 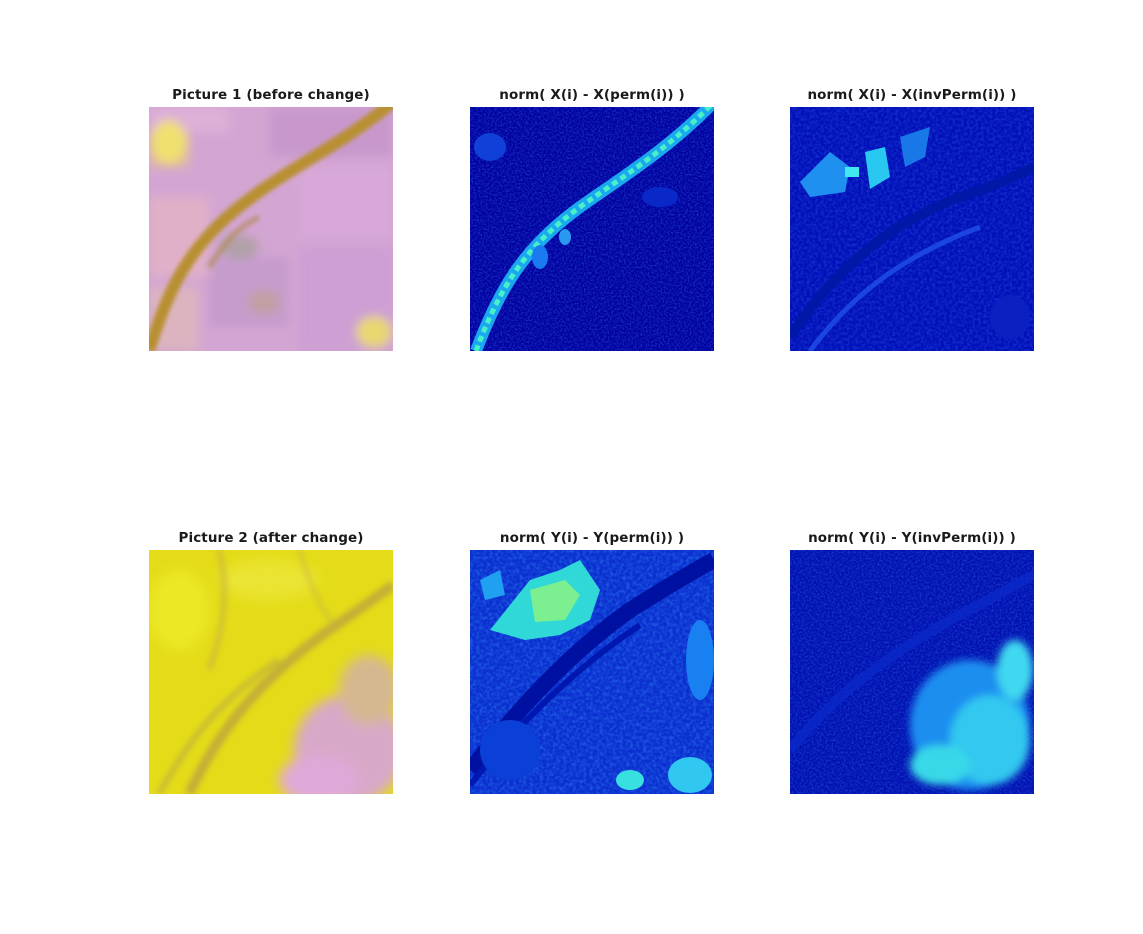 What do you see at coordinates (271, 229) in the screenshot?
I see `picture-1-image` at bounding box center [271, 229].